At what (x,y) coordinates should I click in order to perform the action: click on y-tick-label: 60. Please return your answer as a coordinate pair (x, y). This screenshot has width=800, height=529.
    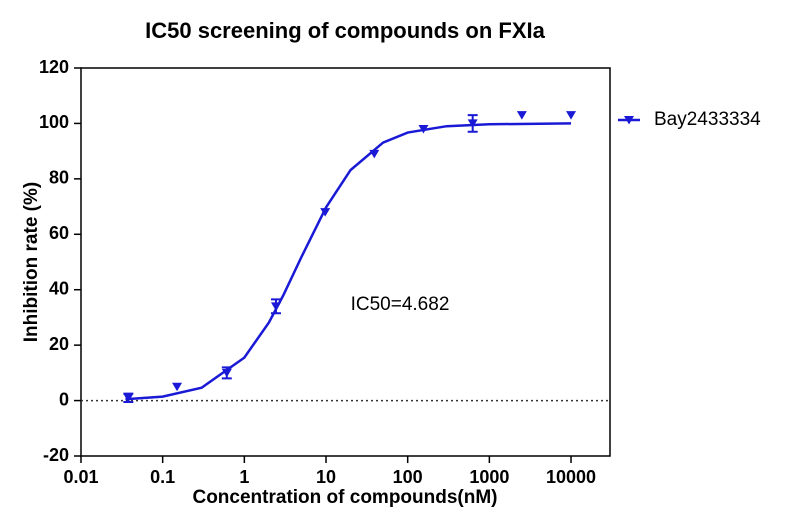
    Looking at the image, I should click on (59, 233).